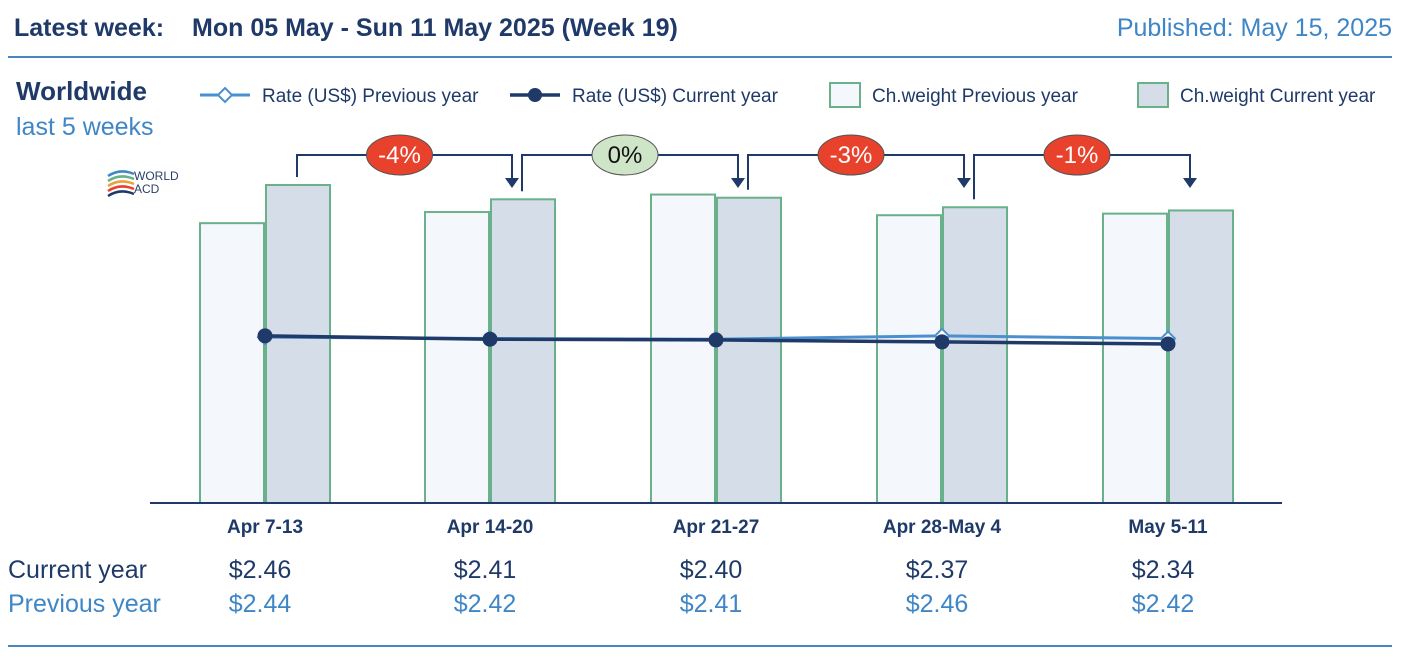 This screenshot has height=666, width=1406. I want to click on x-tick-label: Apr 28-May 4, so click(942, 527).